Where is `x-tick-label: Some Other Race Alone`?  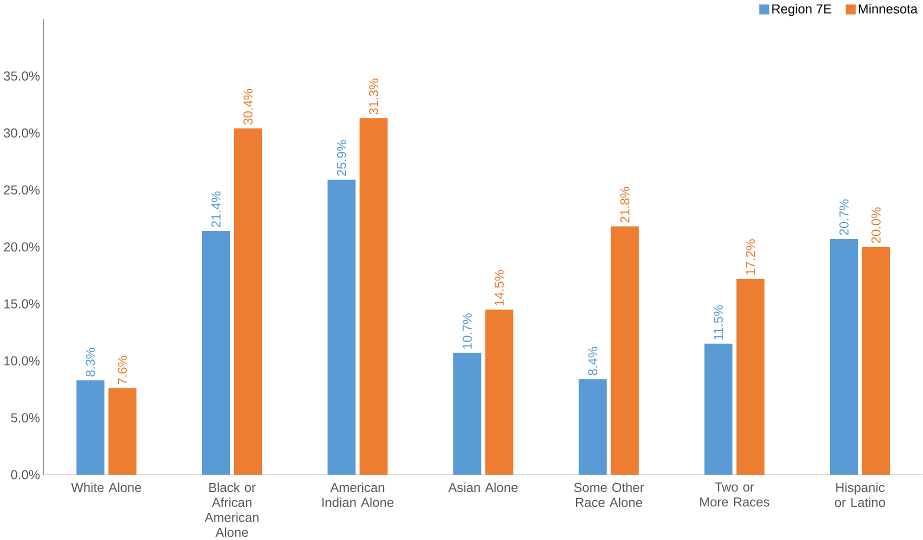
x-tick-label: Some Other Race Alone is located at coordinates (609, 494).